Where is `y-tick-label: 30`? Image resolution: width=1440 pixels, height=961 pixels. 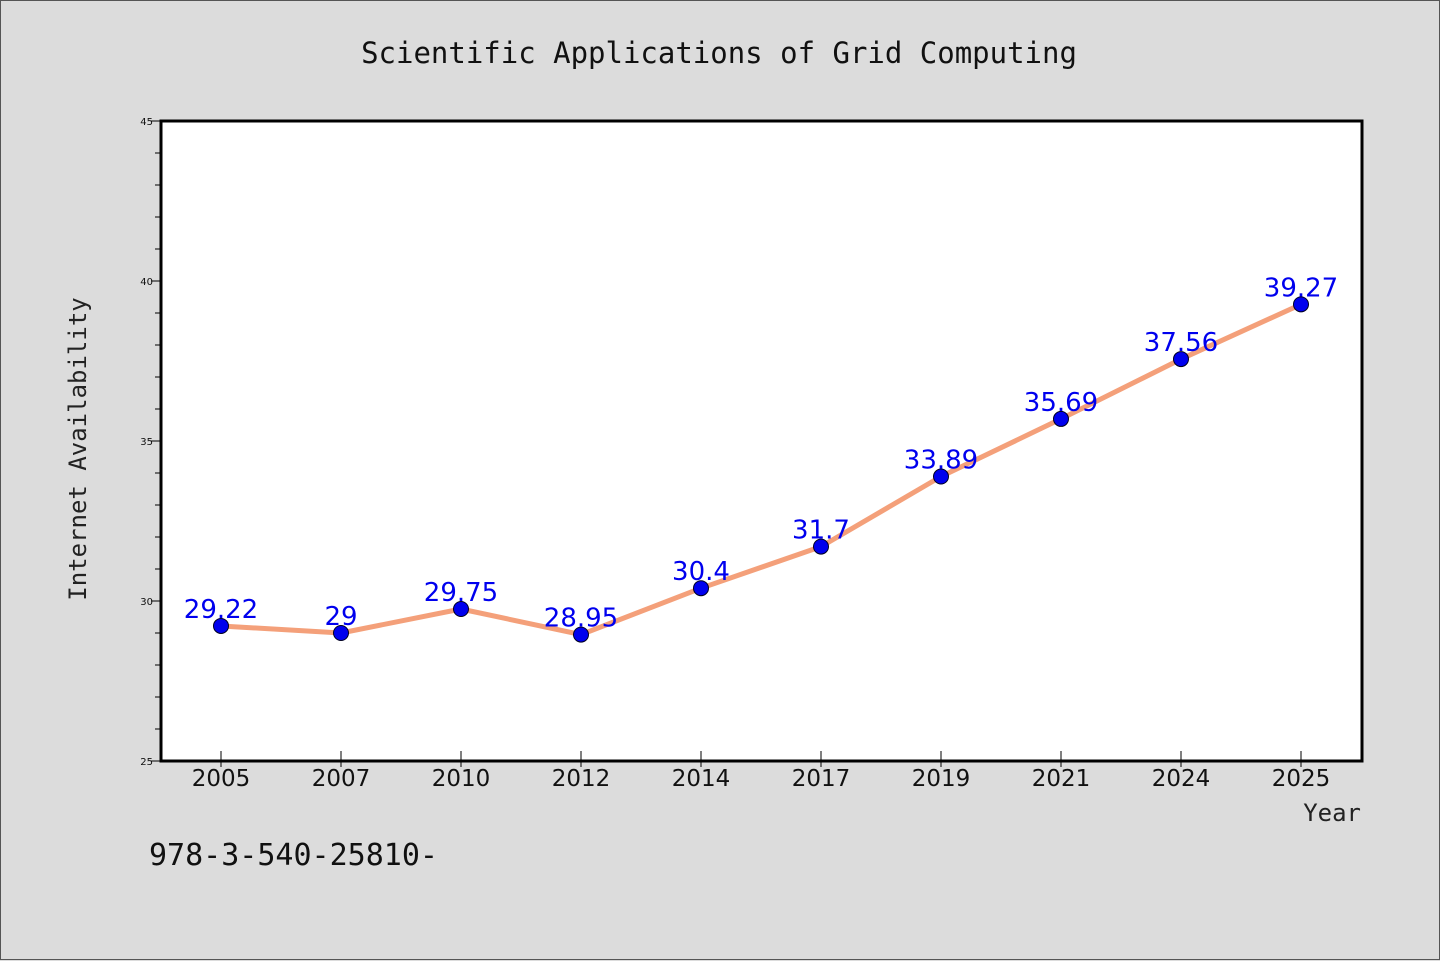
y-tick-label: 30 is located at coordinates (146, 602).